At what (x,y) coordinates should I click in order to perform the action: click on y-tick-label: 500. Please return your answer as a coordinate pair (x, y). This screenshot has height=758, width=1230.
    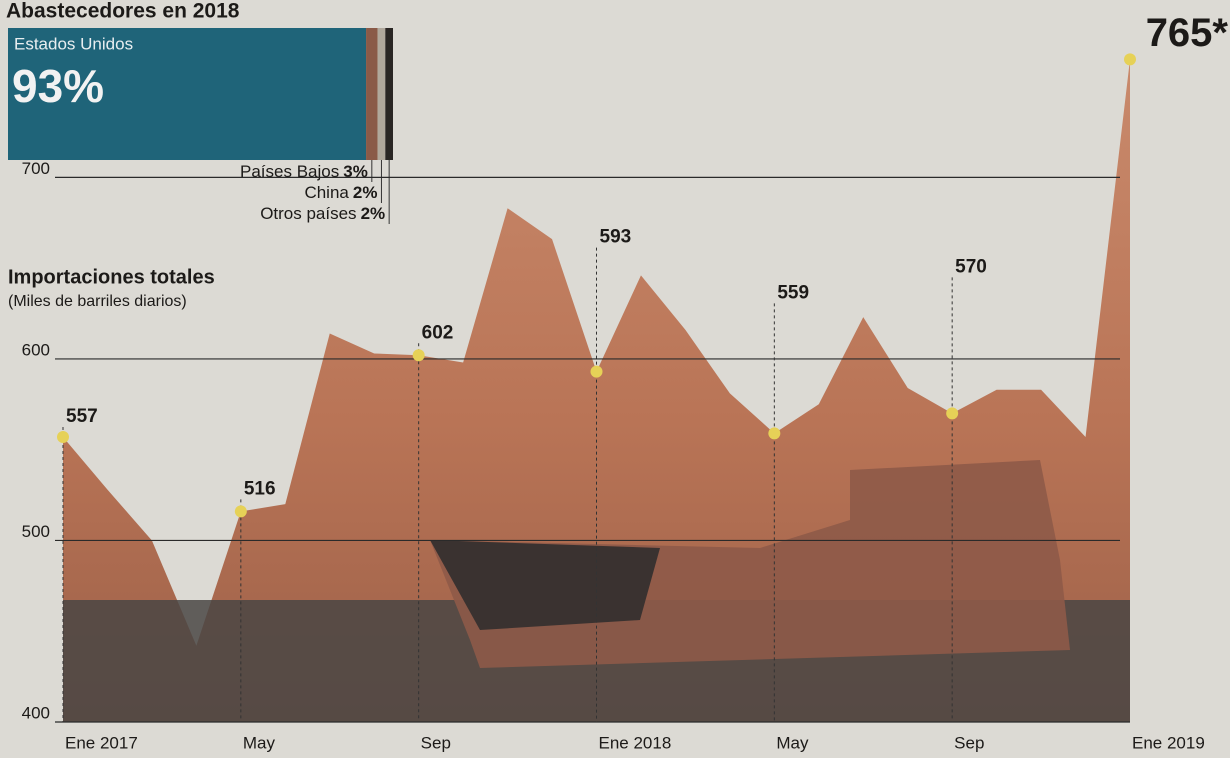
    Looking at the image, I should click on (36, 531).